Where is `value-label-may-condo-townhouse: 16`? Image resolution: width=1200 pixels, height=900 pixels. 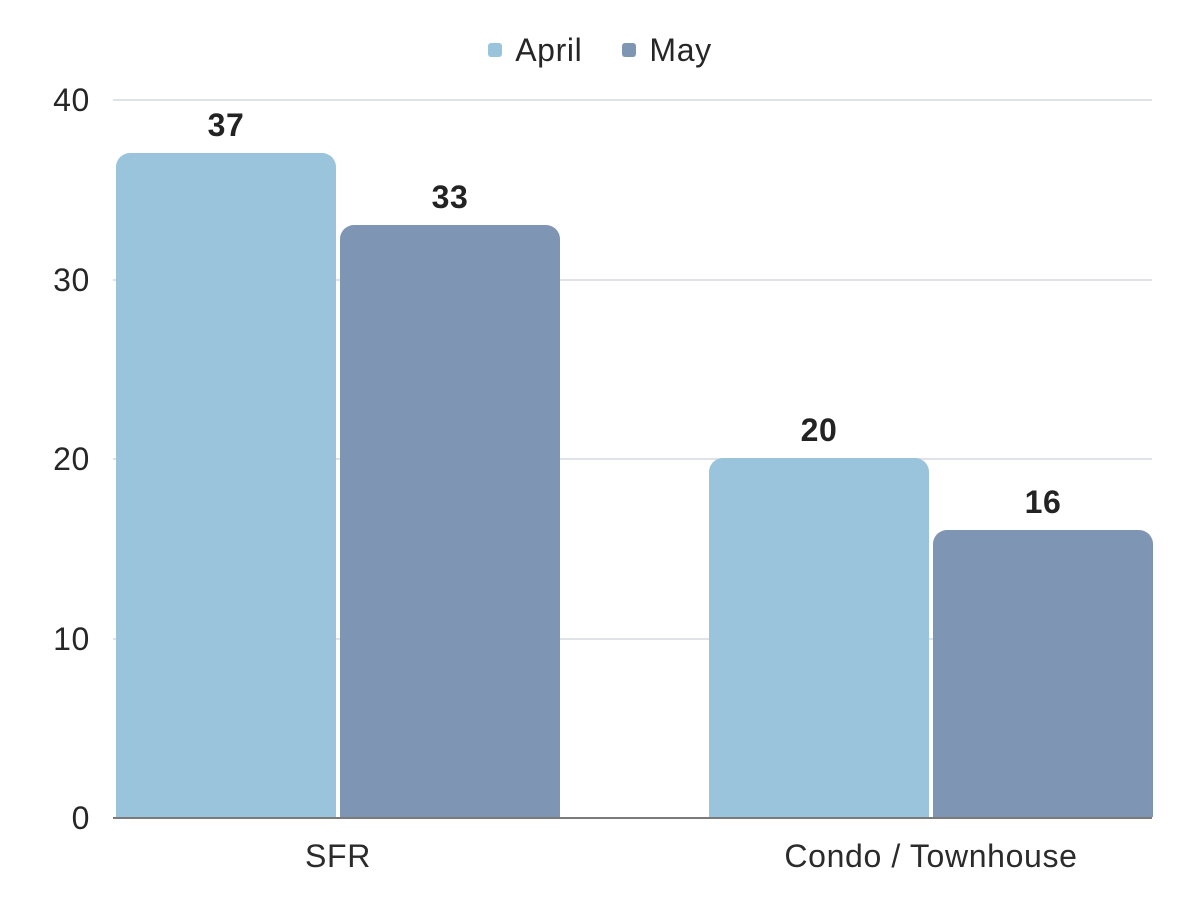 value-label-may-condo-townhouse: 16 is located at coordinates (1043, 501).